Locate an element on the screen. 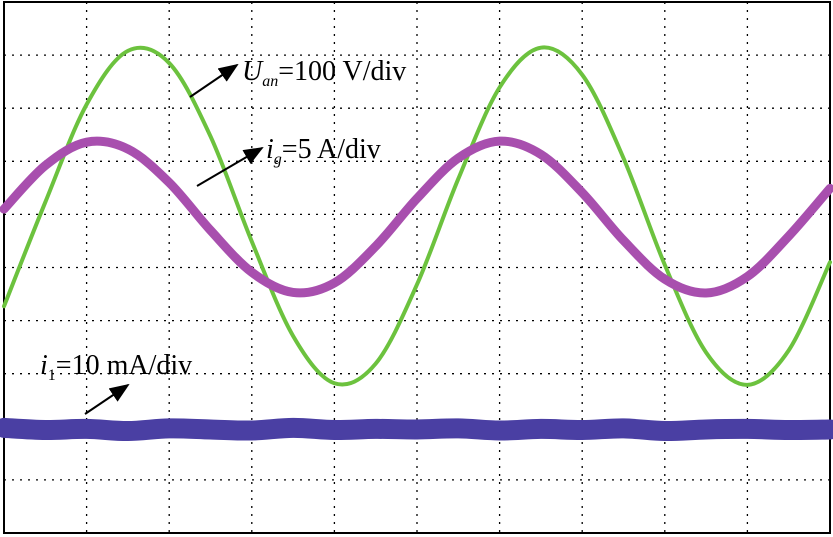 Image resolution: width=833 pixels, height=537 pixels. trace is located at coordinates (416, 429).